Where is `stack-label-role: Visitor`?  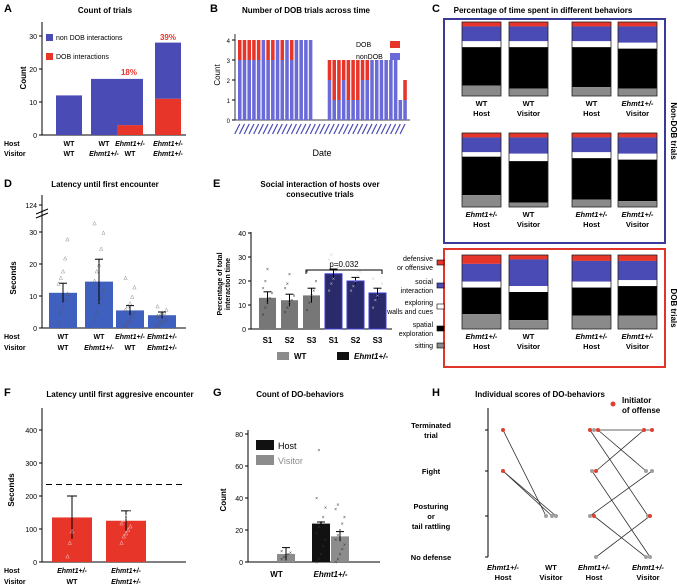
stack-label-role: Visitor is located at coordinates (637, 346).